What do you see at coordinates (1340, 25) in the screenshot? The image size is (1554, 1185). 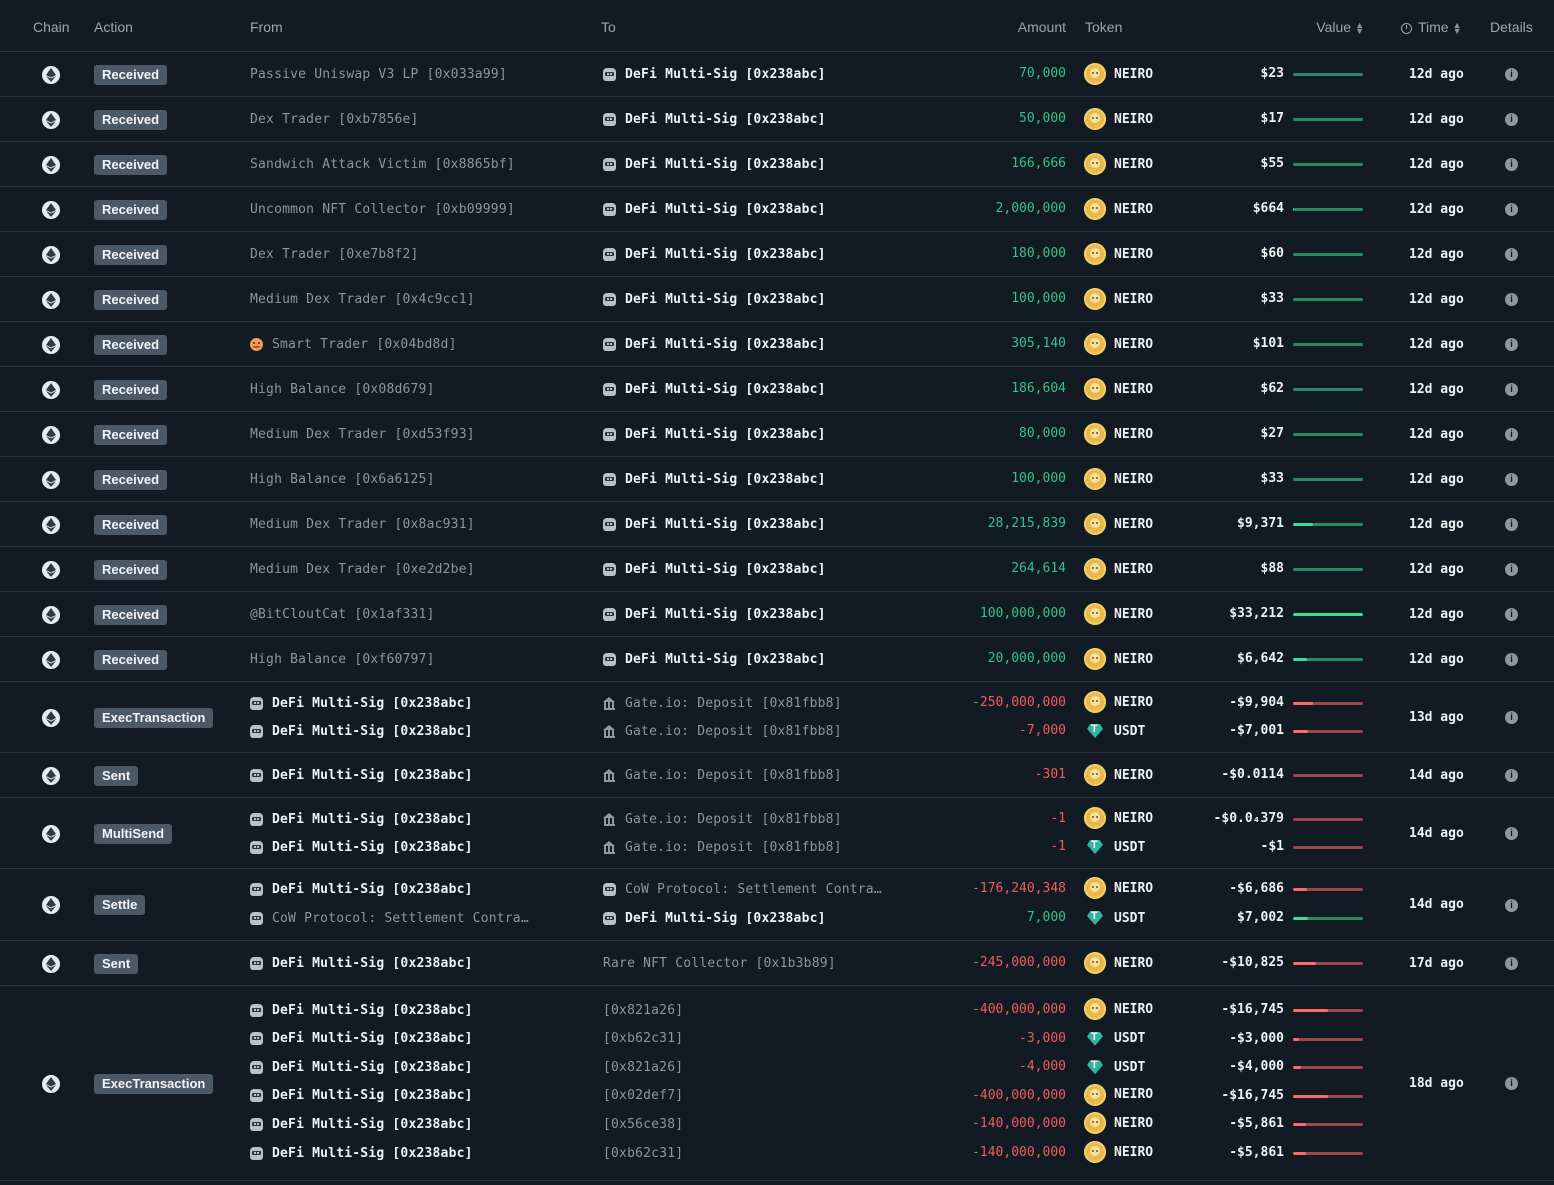 I see `header-value-sort: Value ▲ ▼` at bounding box center [1340, 25].